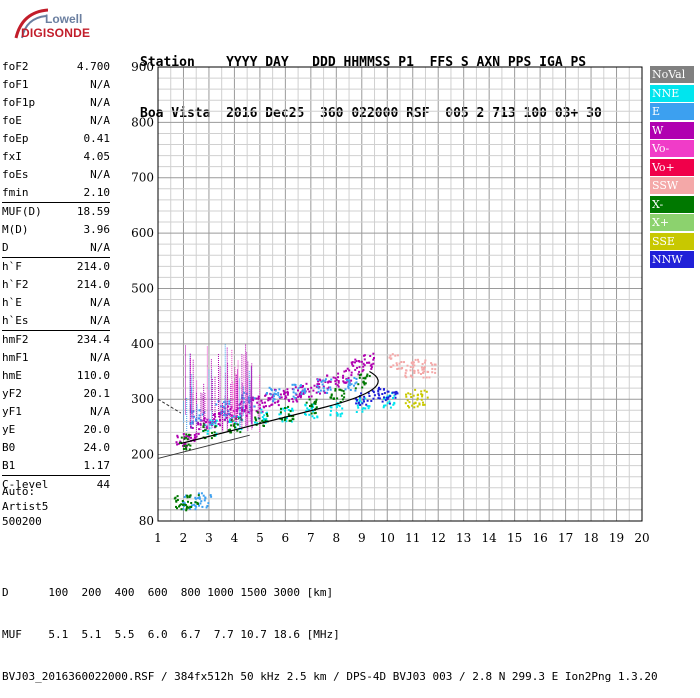  What do you see at coordinates (56, 475) in the screenshot?
I see `param-separator` at bounding box center [56, 475].